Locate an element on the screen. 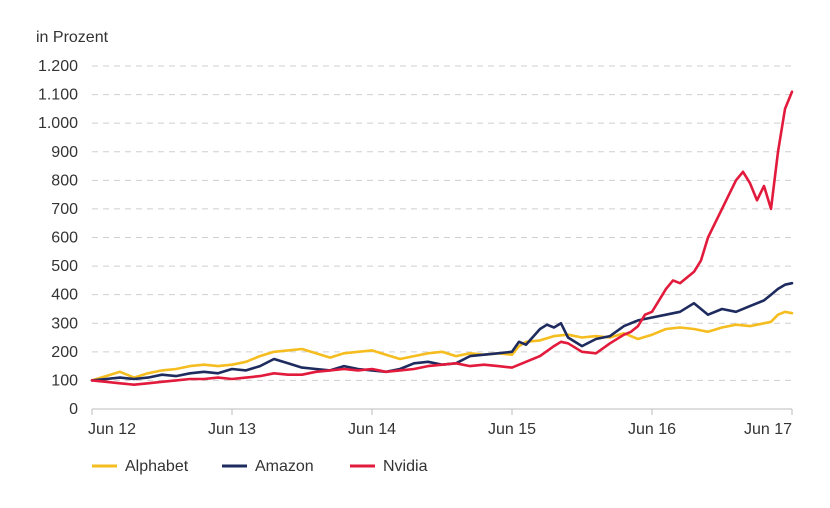 The height and width of the screenshot is (508, 830). y-tick-label: 200 is located at coordinates (64, 352).